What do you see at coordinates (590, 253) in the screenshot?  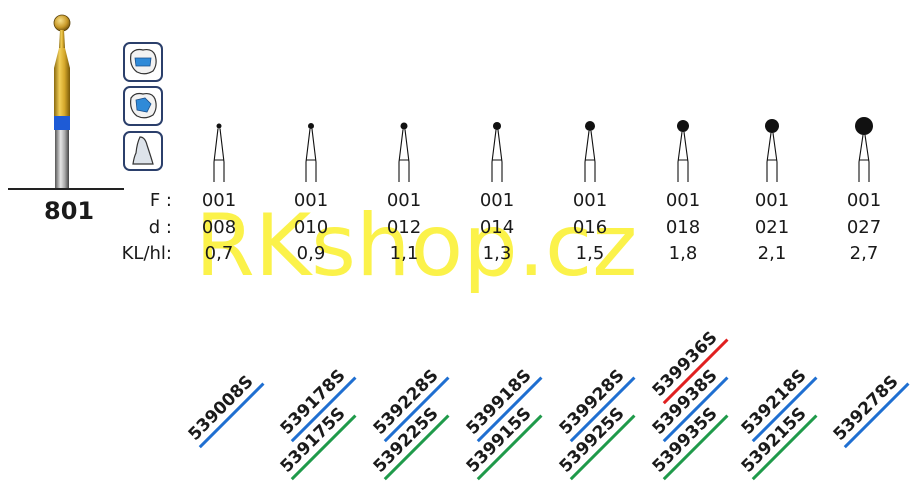 I see `value-kl: 1,5` at bounding box center [590, 253].